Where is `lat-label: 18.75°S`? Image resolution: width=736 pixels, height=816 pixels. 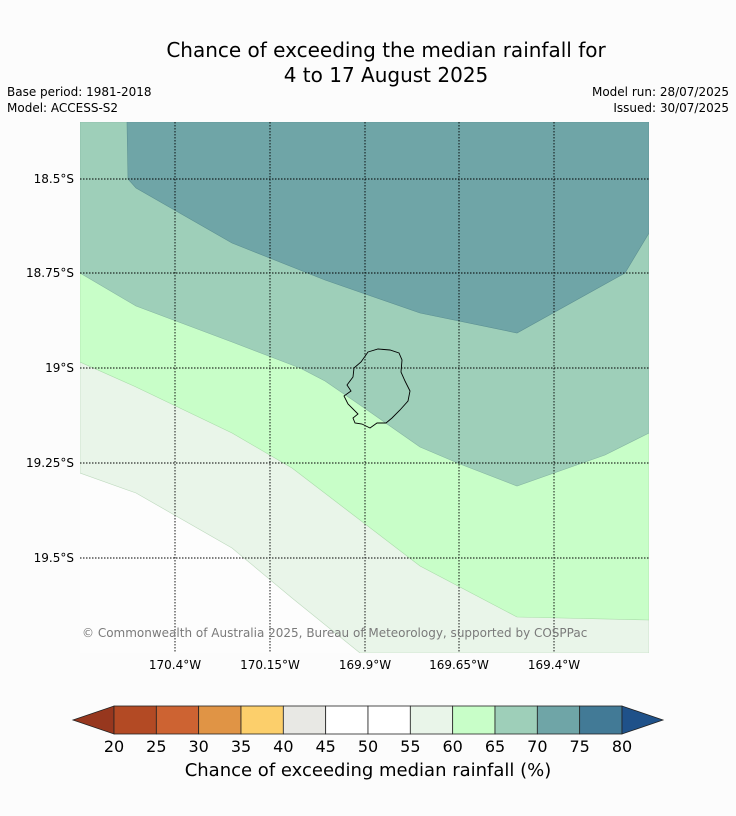
lat-label: 18.75°S is located at coordinates (50, 273).